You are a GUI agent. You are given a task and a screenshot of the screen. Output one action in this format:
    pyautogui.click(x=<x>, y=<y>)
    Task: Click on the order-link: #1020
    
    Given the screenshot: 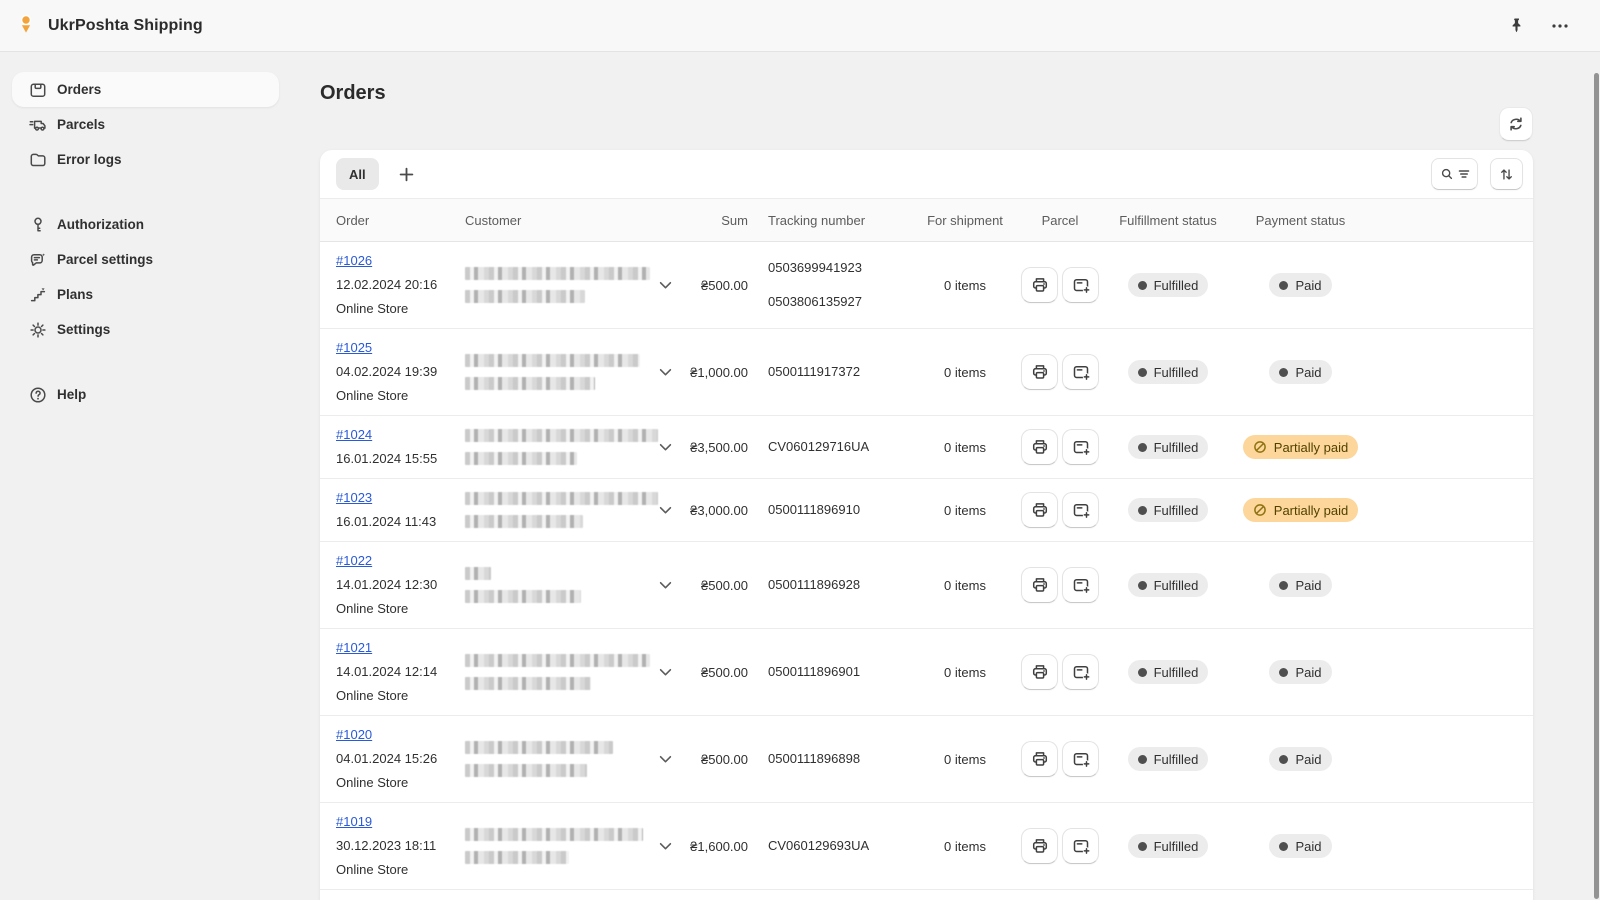 What is the action you would take?
    pyautogui.click(x=354, y=734)
    